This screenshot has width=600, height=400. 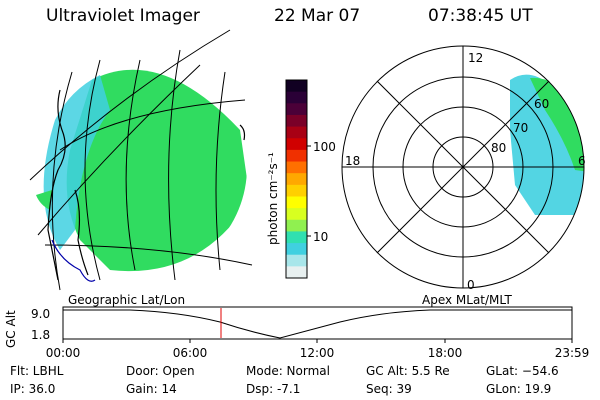 What do you see at coordinates (471, 285) in the screenshot?
I see `mlt-label-0: 0` at bounding box center [471, 285].